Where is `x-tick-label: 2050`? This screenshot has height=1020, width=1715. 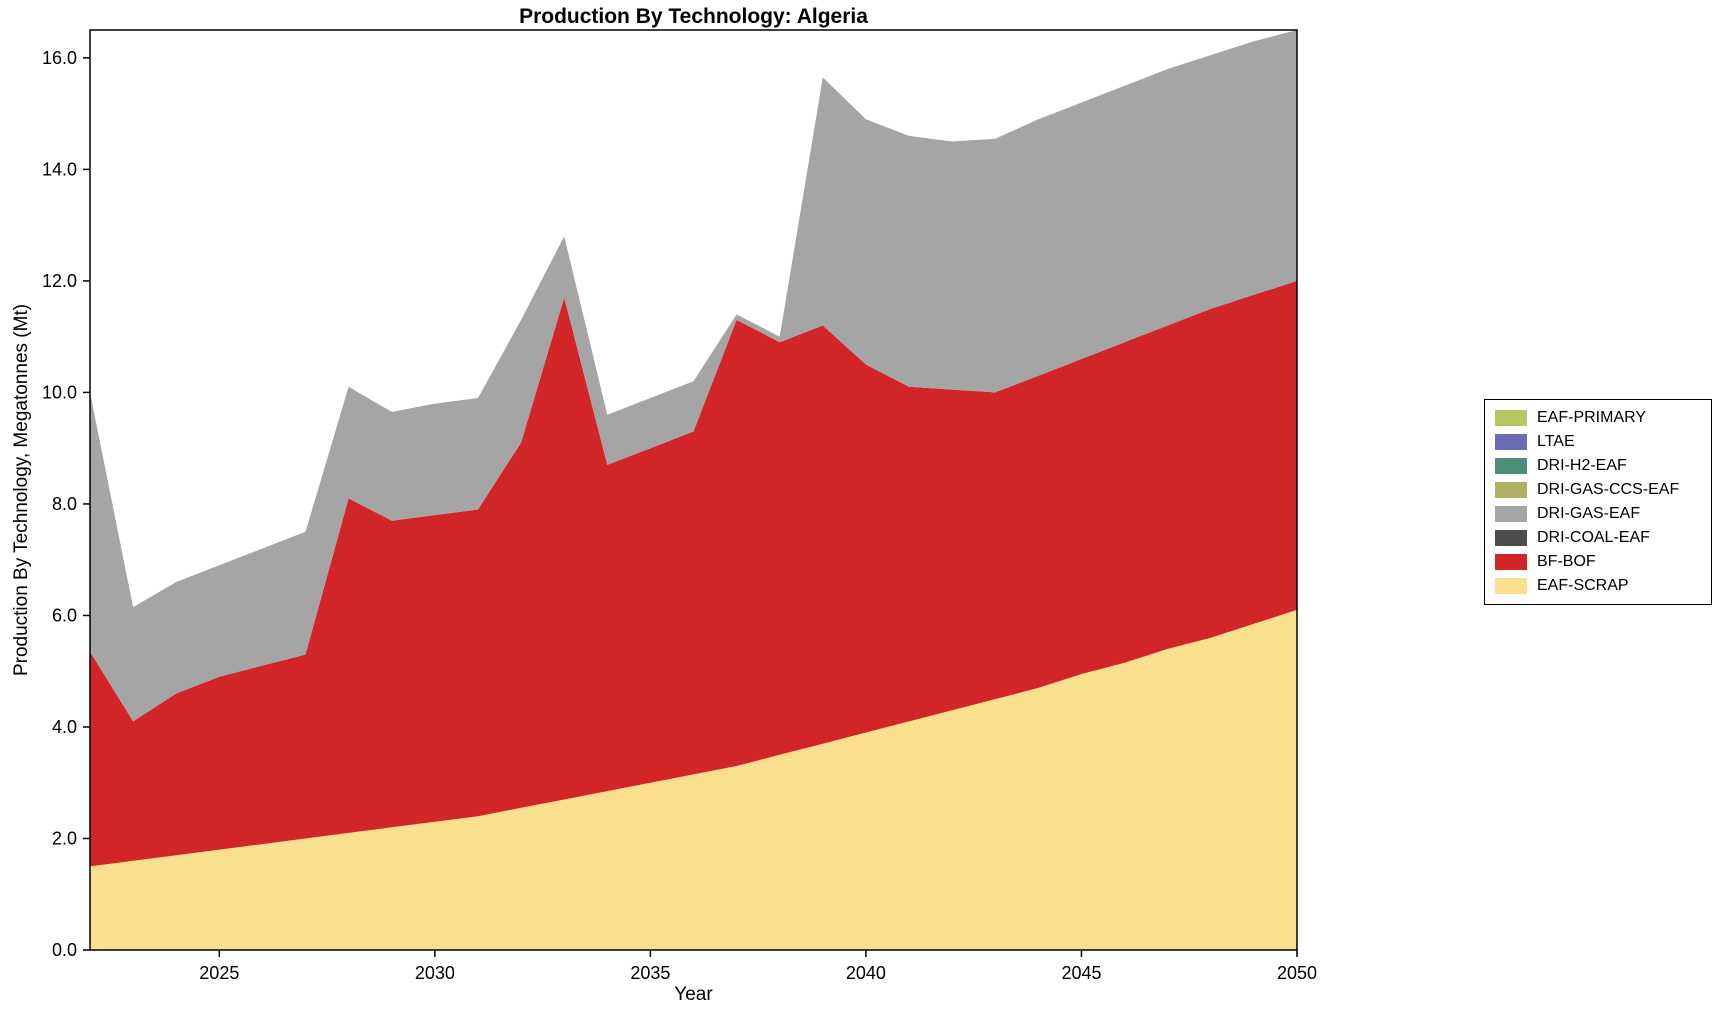
x-tick-label: 2050 is located at coordinates (1297, 973).